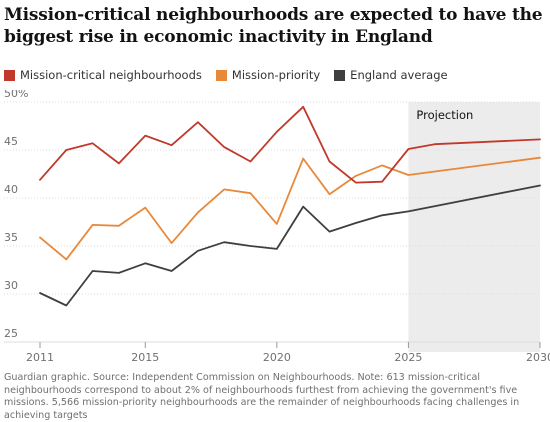  Describe the element at coordinates (11, 141) in the screenshot. I see `y-tick-label: 45` at that location.